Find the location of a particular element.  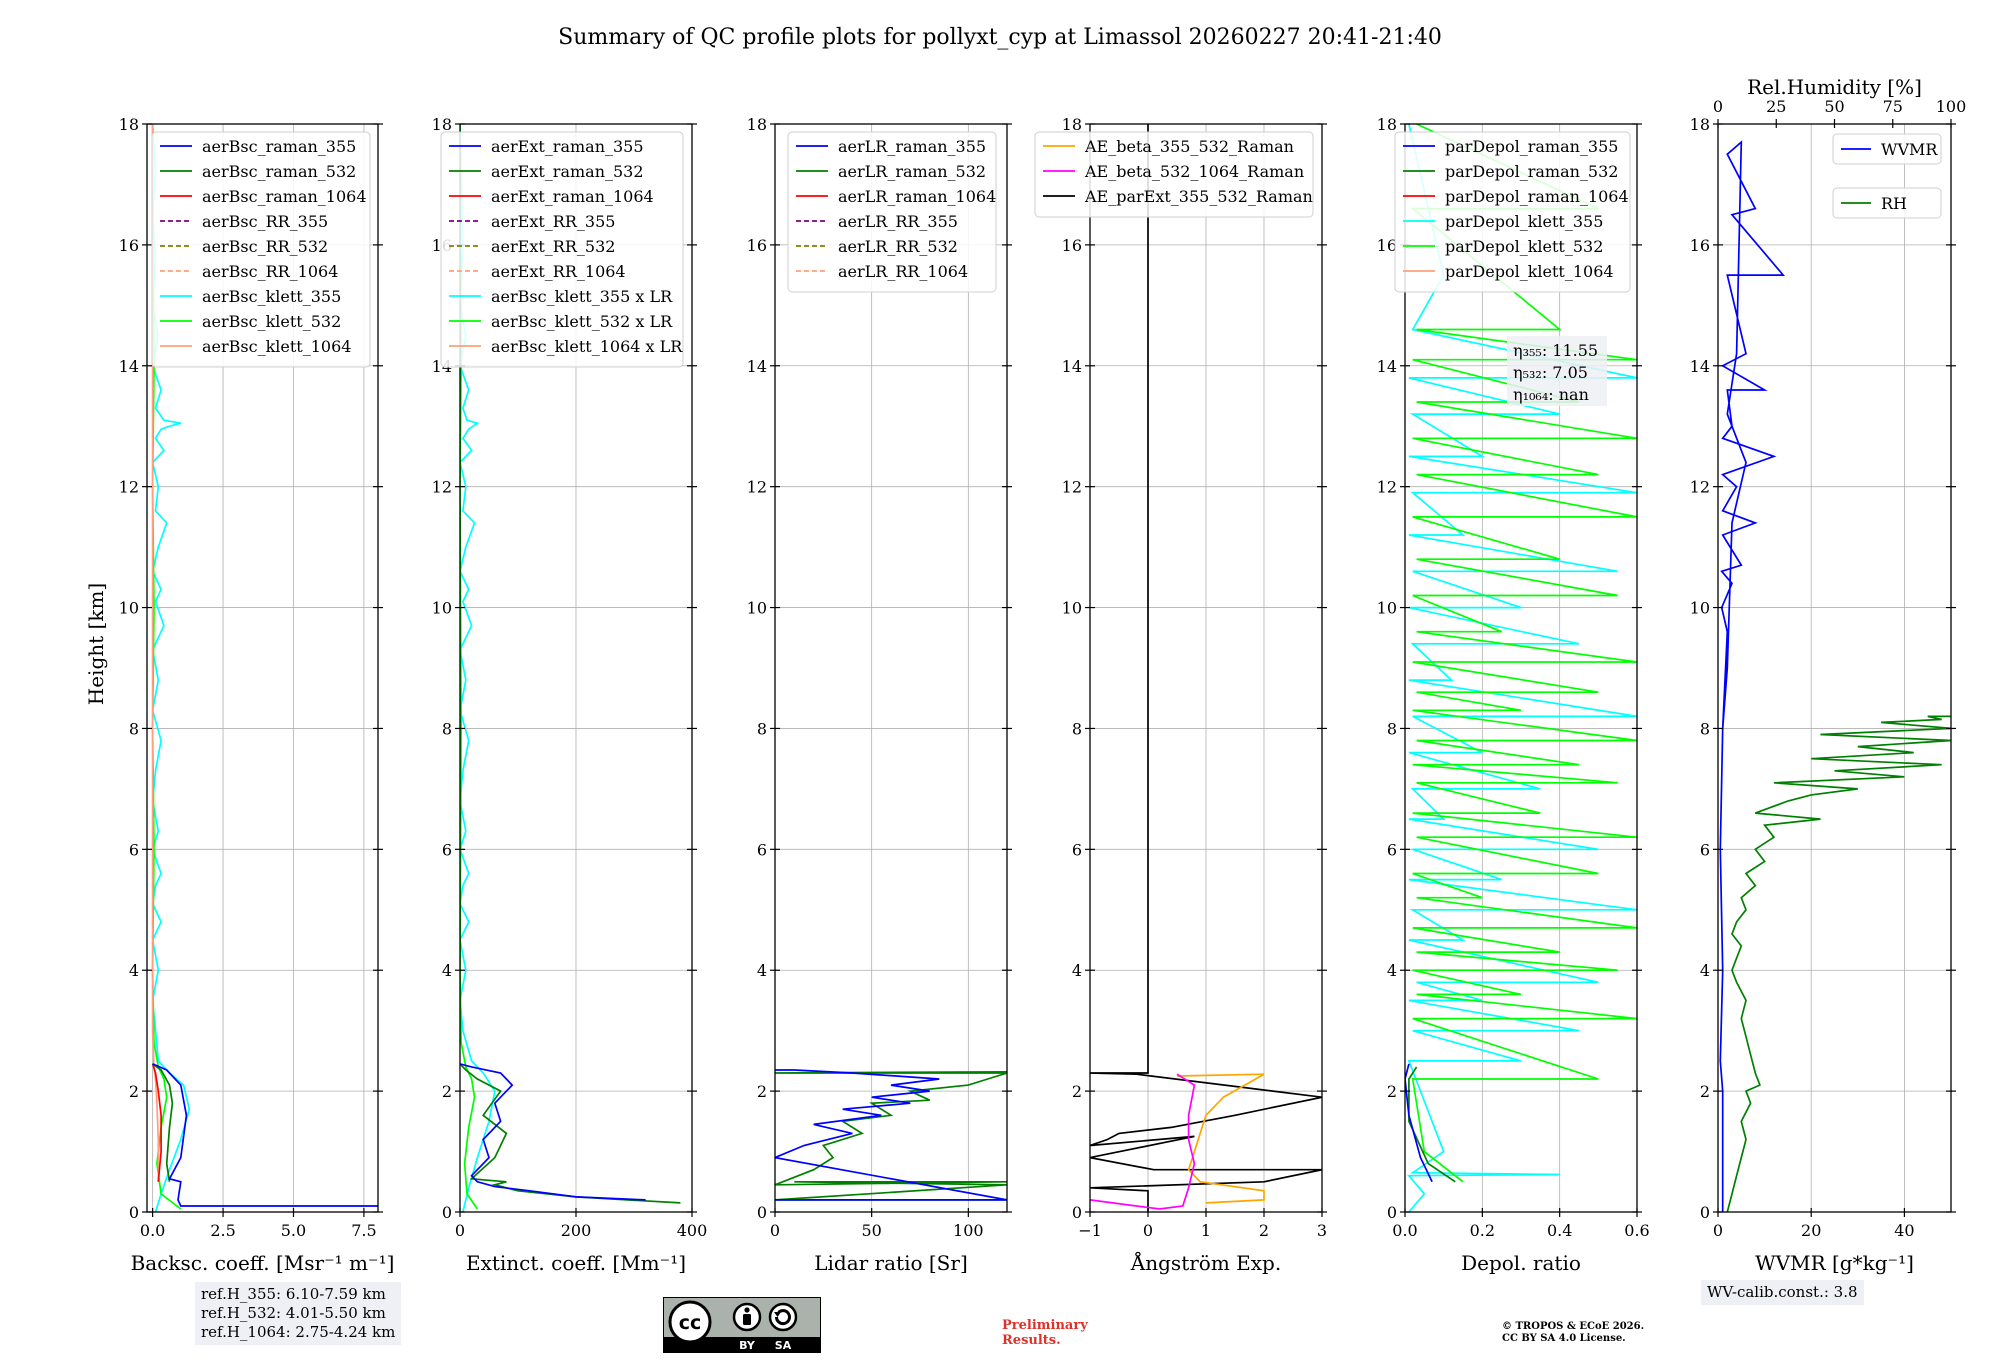

legend-label: WVMR is located at coordinates (1909, 149).